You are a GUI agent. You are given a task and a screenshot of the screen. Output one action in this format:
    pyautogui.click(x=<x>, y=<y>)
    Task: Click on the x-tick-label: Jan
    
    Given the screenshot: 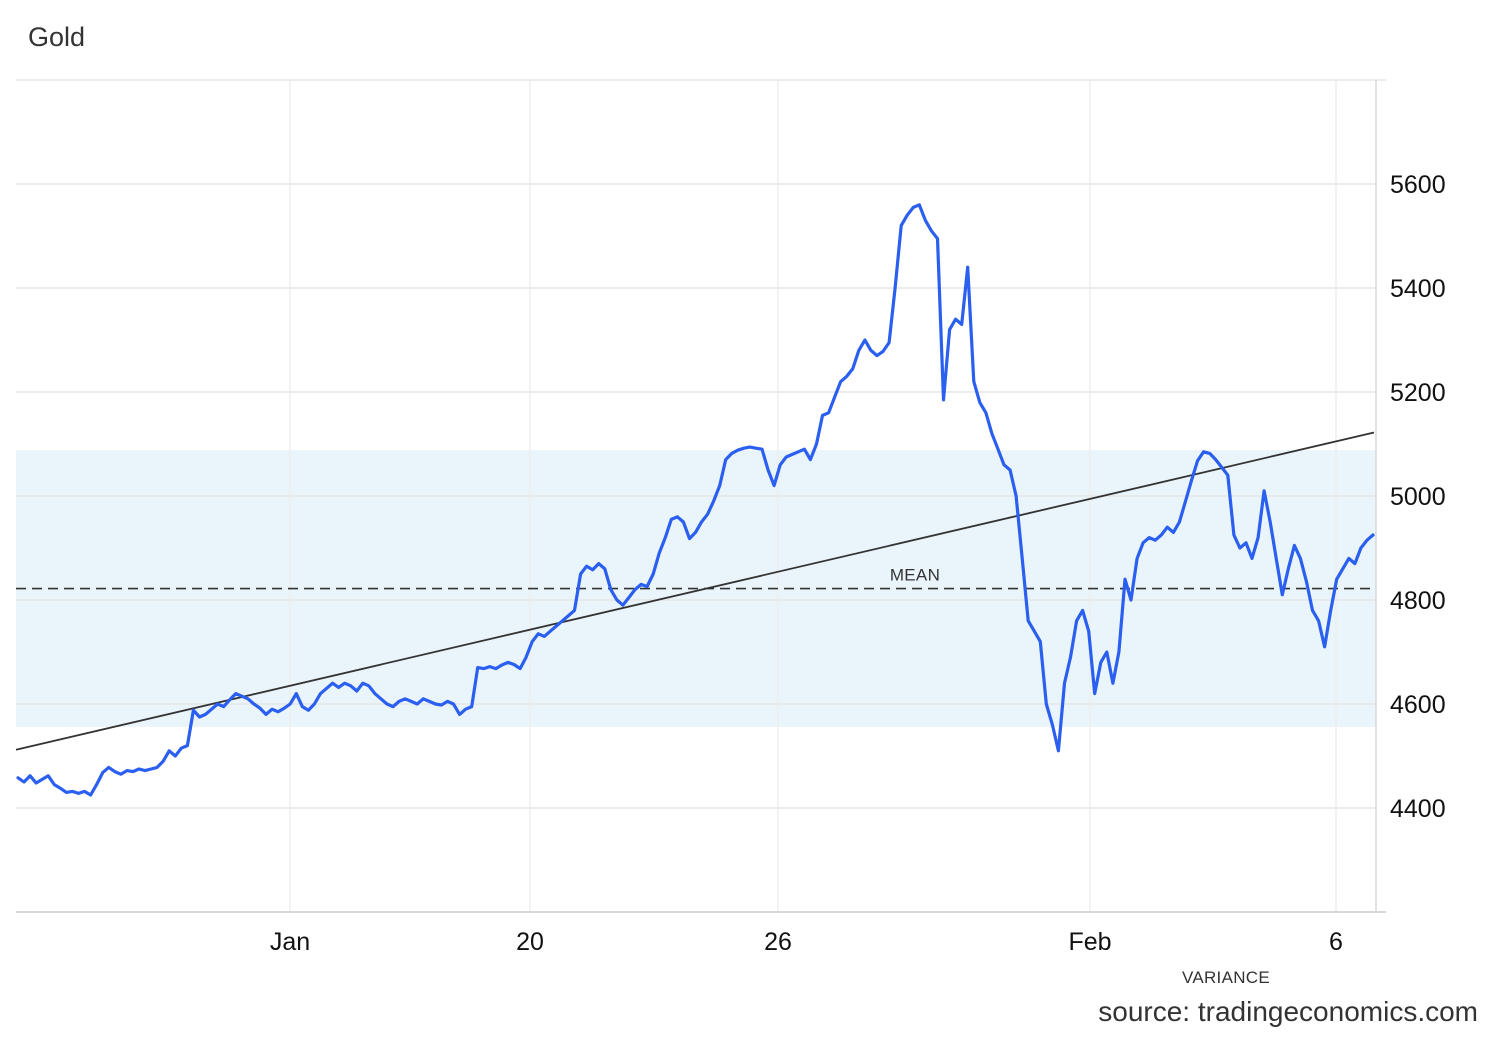 What is the action you would take?
    pyautogui.click(x=290, y=942)
    